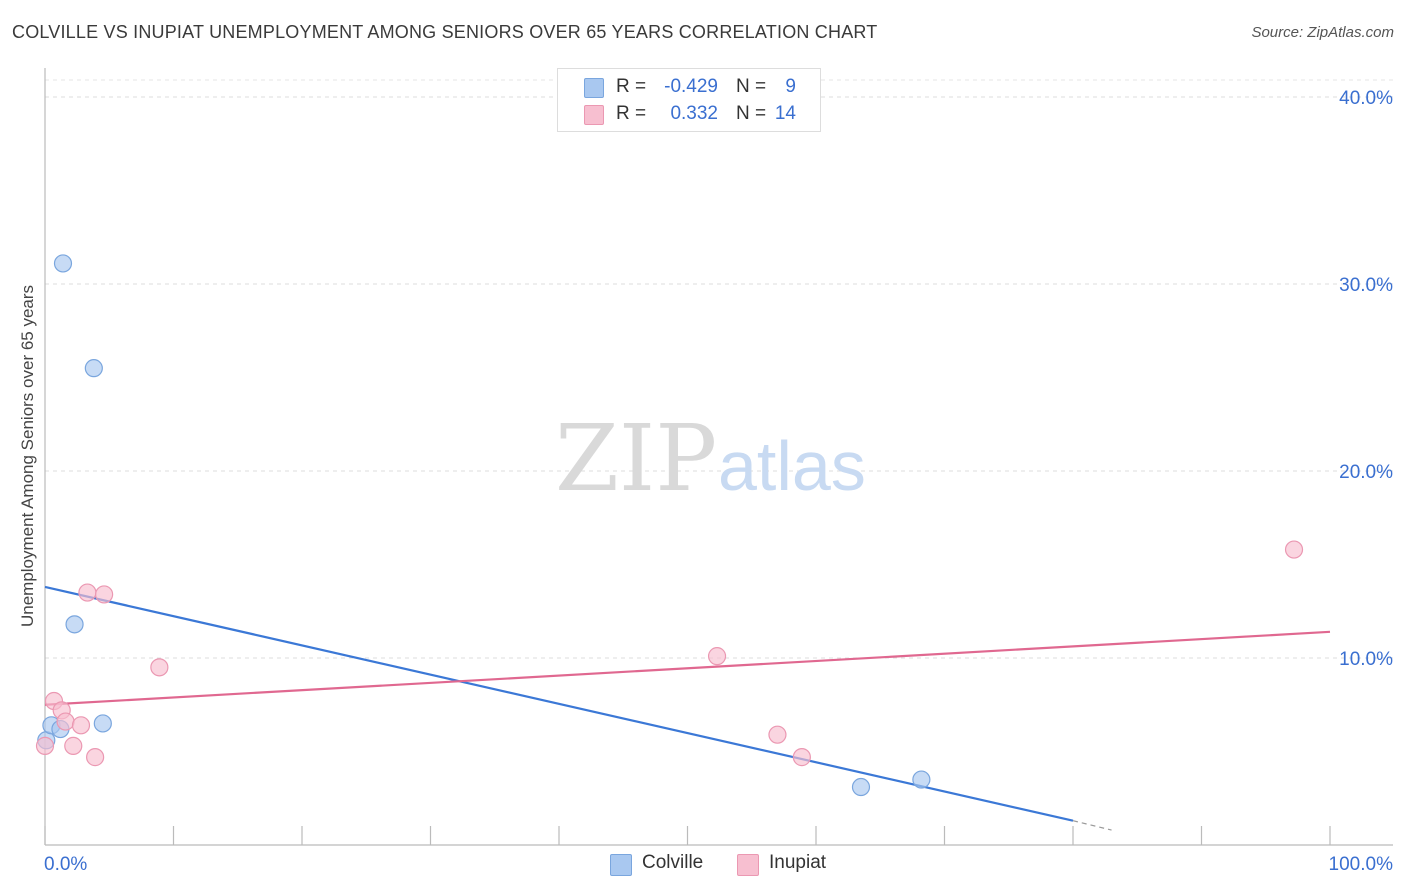 The height and width of the screenshot is (892, 1406). What do you see at coordinates (1366, 659) in the screenshot?
I see `y-tick-label: 10.0%` at bounding box center [1366, 659].